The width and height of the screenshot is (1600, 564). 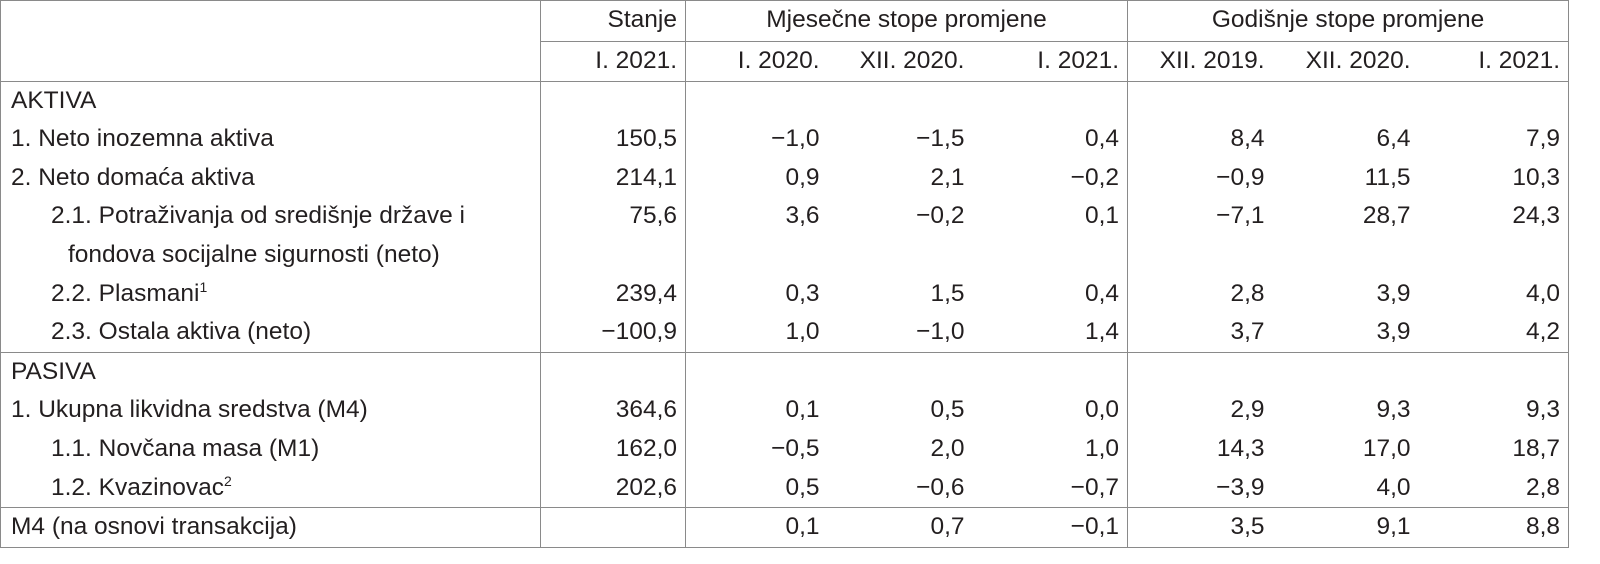 I want to click on footer-label: M4 (na osnovi transakcija), so click(x=270, y=527).